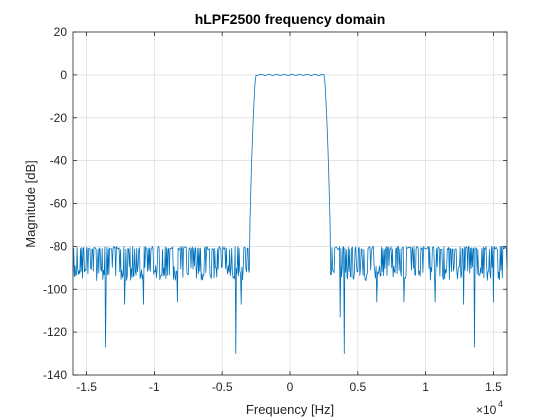 This screenshot has width=560, height=420. I want to click on y-tick-label: -140, so click(55, 375).